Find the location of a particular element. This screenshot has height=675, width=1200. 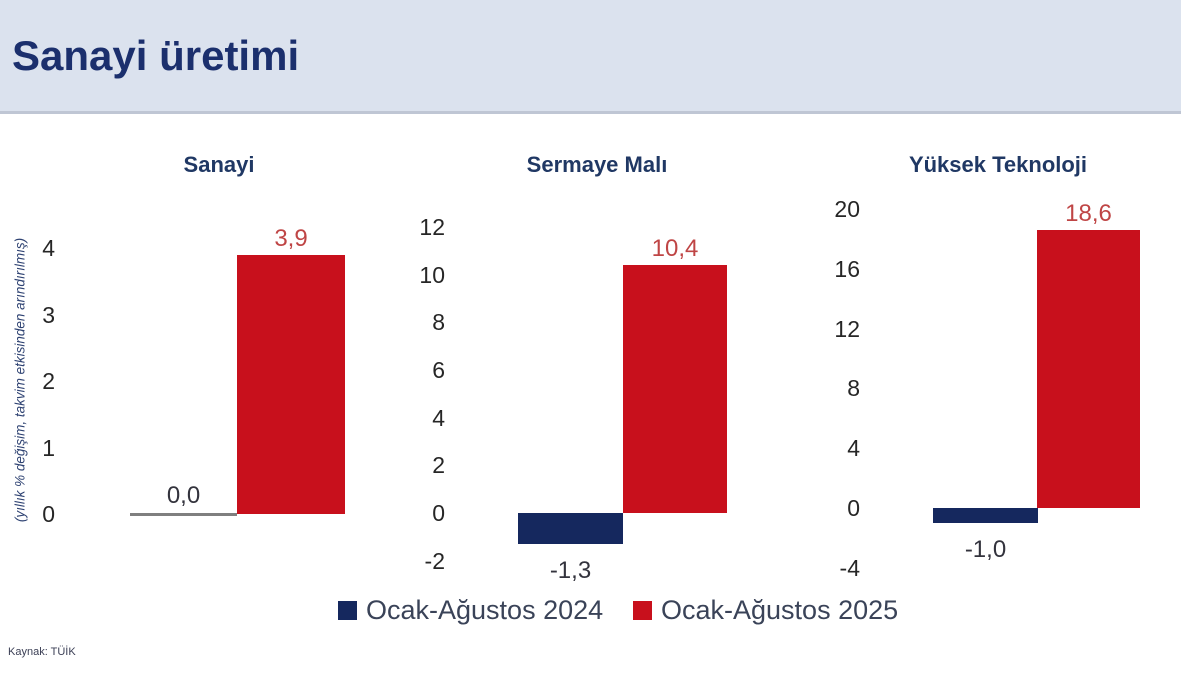

value-label: 10,4 is located at coordinates (675, 249).